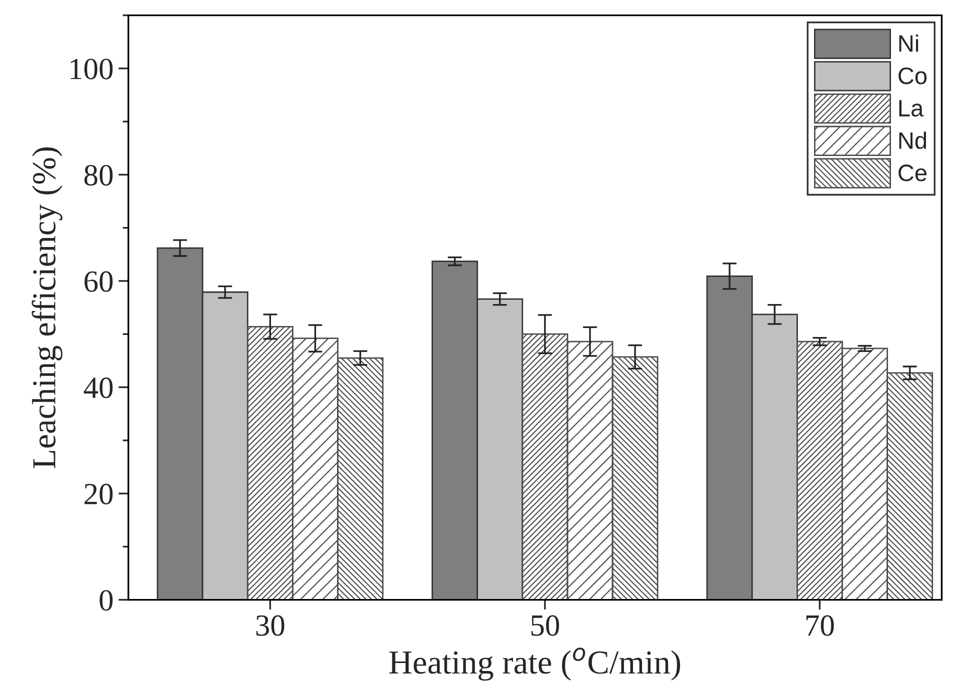  What do you see at coordinates (47, 307) in the screenshot?
I see `y-axis-title: Leaching efficiency (%)` at bounding box center [47, 307].